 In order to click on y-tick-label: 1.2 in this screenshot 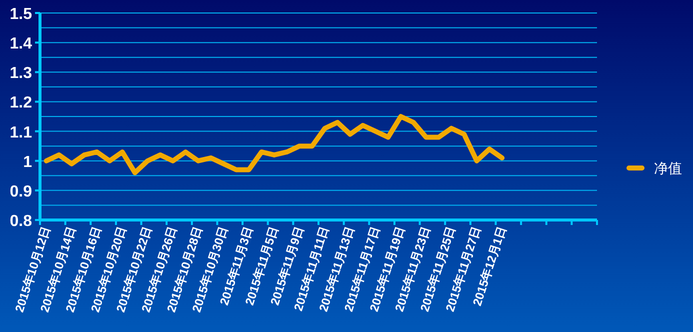, I will do `click(21, 103)`.